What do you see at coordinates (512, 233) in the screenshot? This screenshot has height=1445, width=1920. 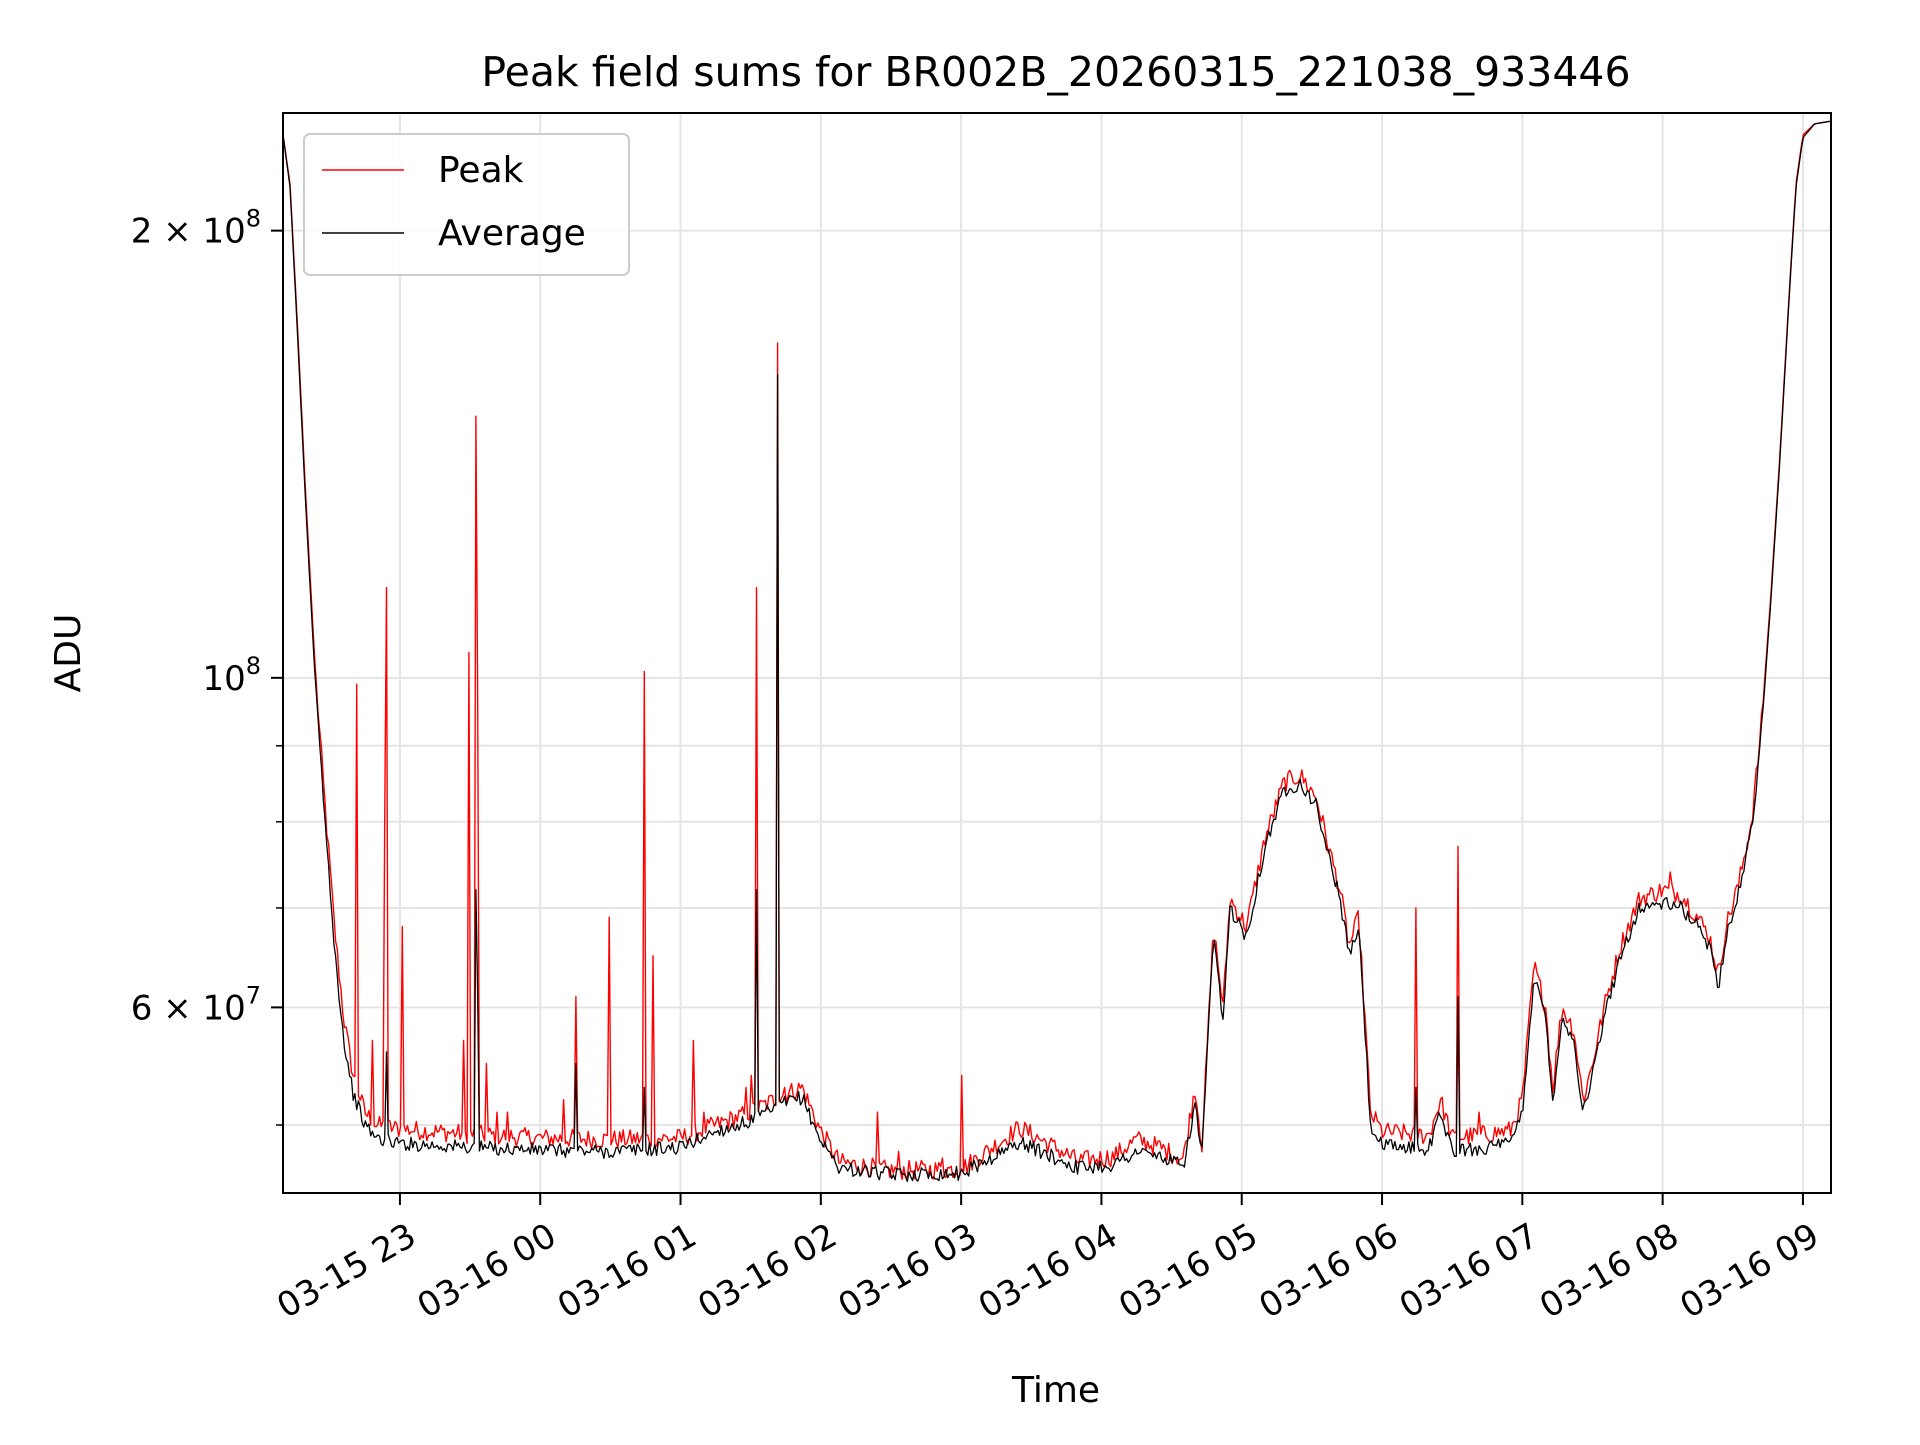 I see `legend-label-average: Average` at bounding box center [512, 233].